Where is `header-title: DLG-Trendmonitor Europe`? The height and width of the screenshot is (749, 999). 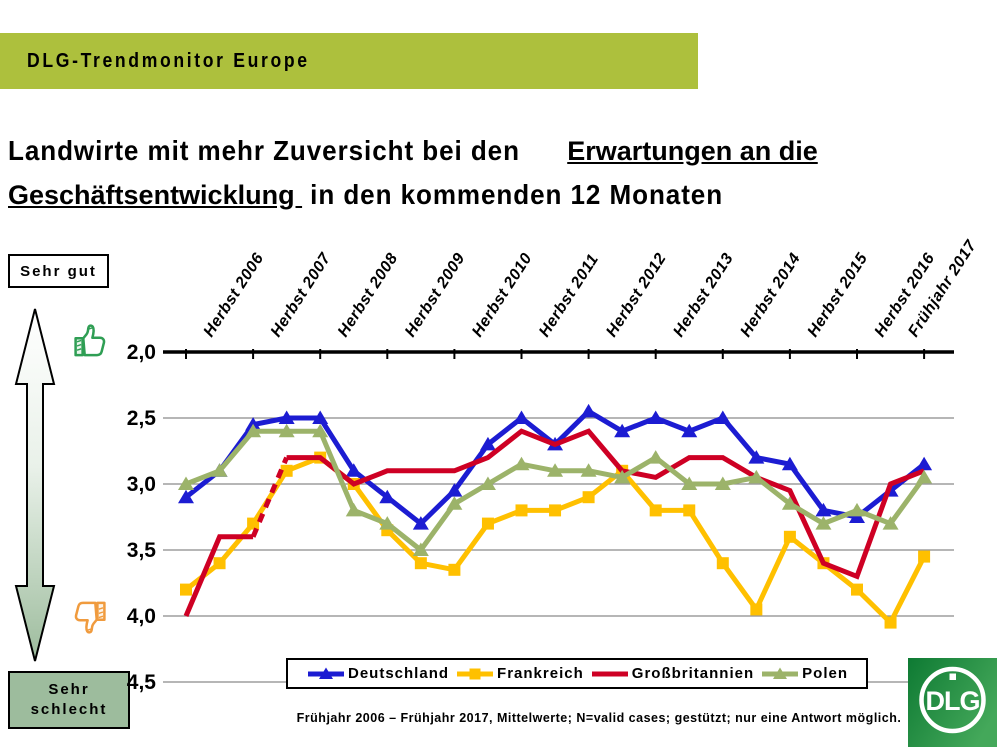
header-title: DLG-Trendmonitor Europe is located at coordinates (168, 61).